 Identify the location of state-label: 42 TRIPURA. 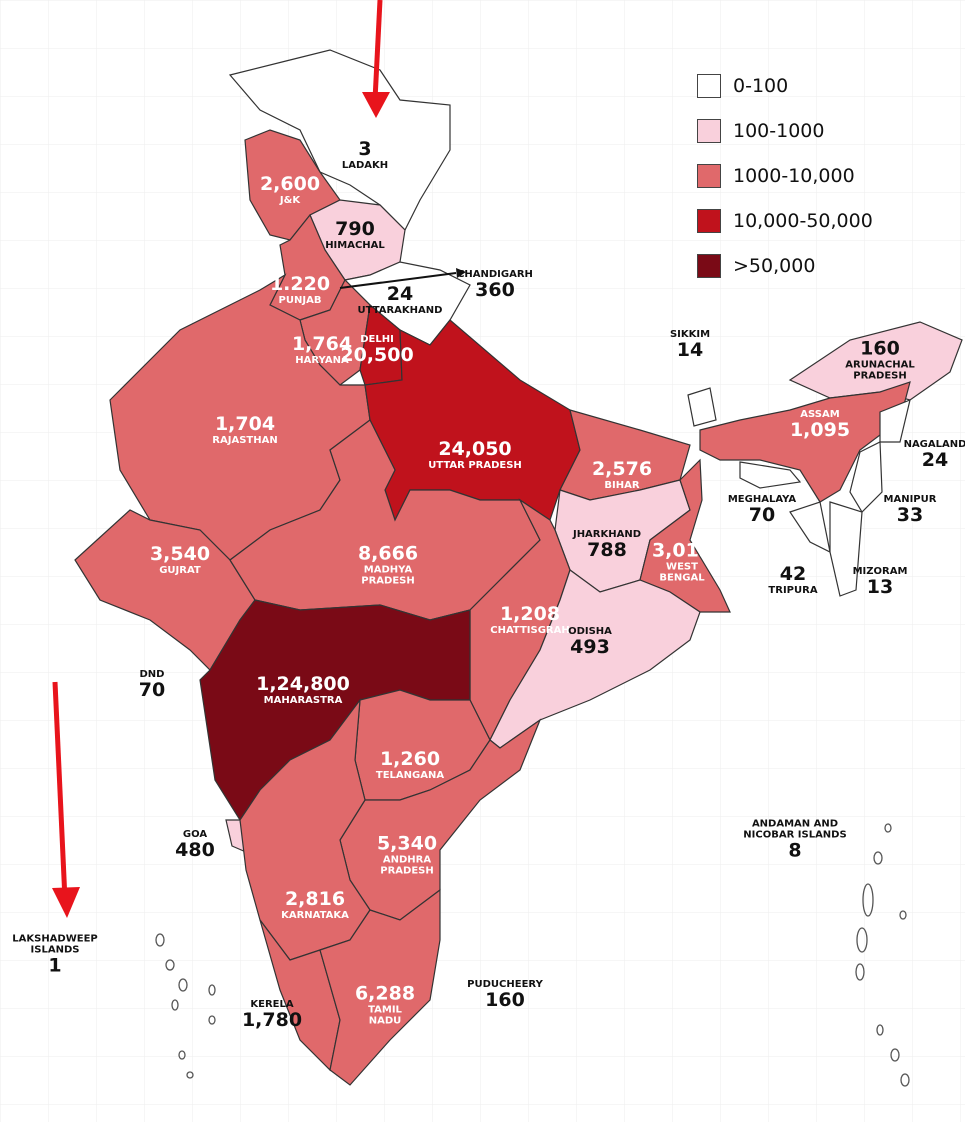
(793, 580).